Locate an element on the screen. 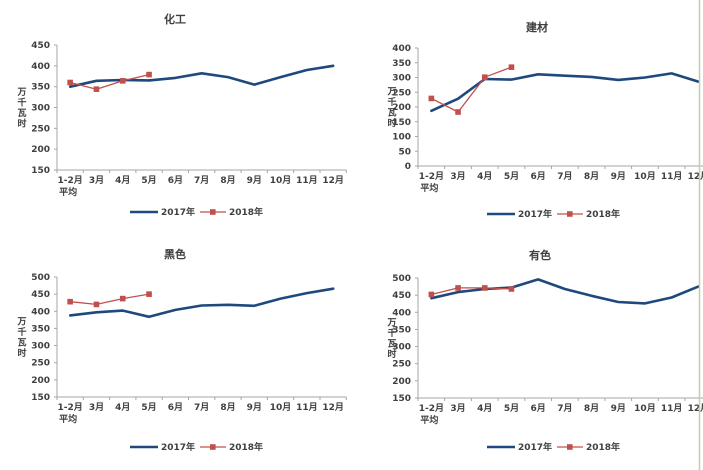 Image resolution: width=703 pixels, height=470 pixels. chart-title: 建材 is located at coordinates (537, 27).